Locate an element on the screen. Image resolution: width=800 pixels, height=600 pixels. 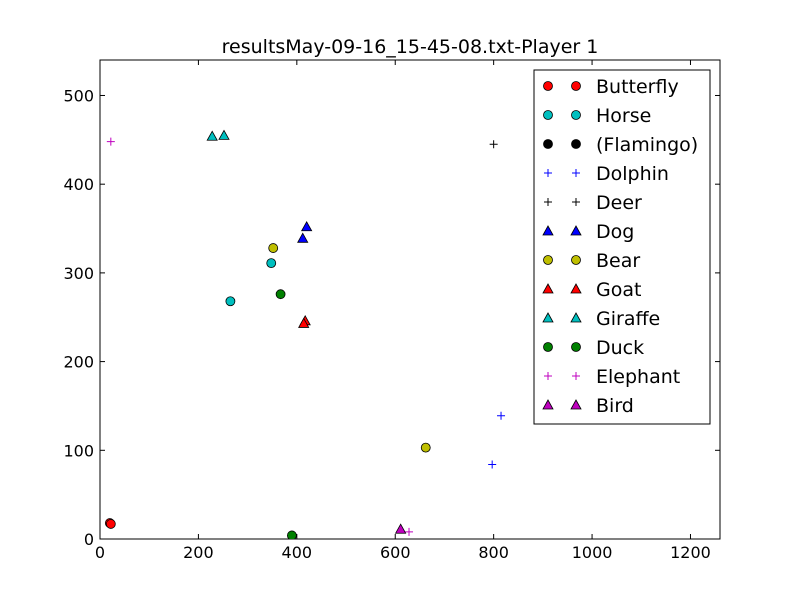
x-tick-label: 1000 is located at coordinates (592, 552).